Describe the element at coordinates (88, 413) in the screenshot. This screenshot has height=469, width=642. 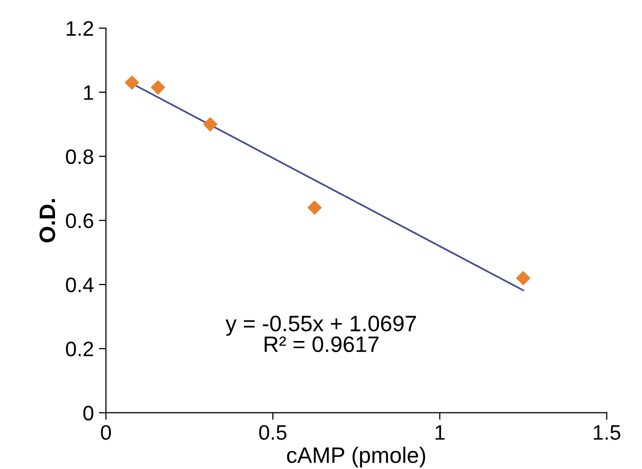
I see `y-tick-label: 0` at that location.